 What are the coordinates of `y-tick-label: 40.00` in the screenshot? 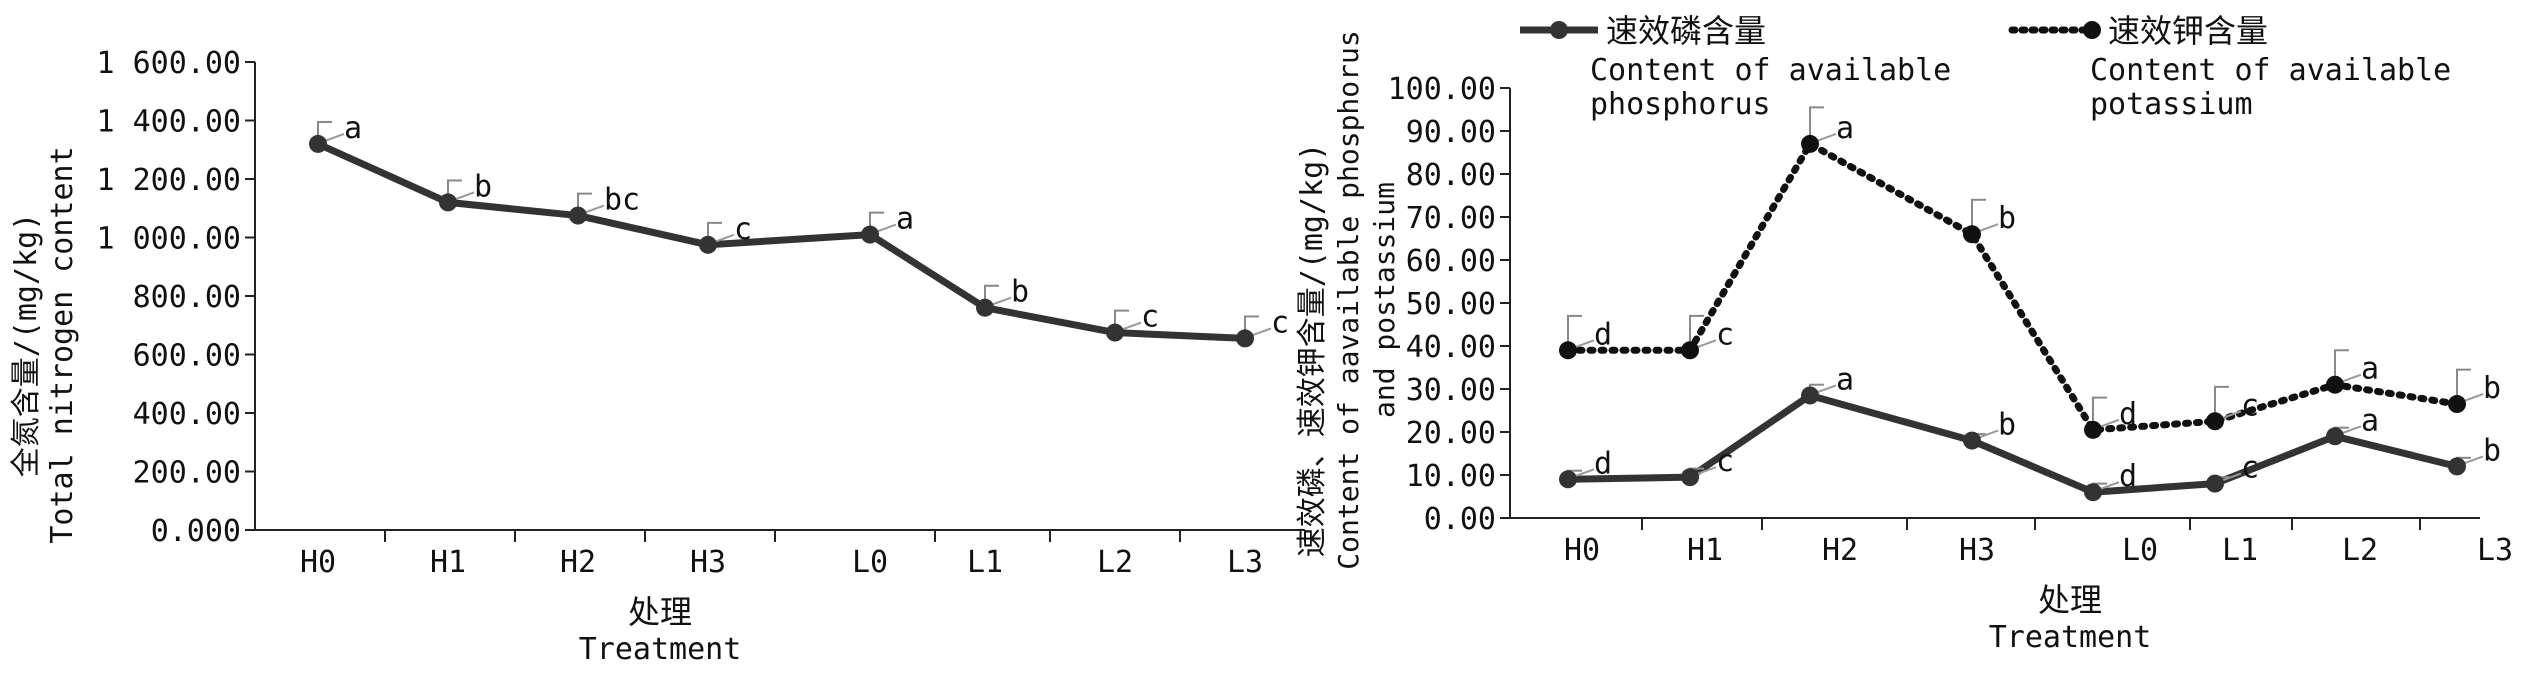 It's located at (1451, 347).